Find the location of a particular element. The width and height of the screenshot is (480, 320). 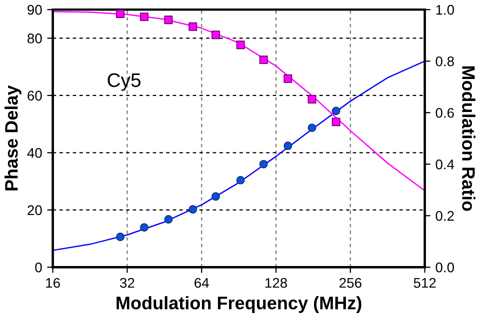

y2-tick-label: 0.2 is located at coordinates (445, 216).